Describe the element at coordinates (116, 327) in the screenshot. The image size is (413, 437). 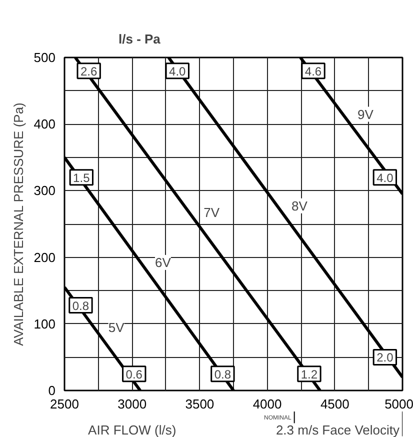
I see `series-label: 5V` at that location.